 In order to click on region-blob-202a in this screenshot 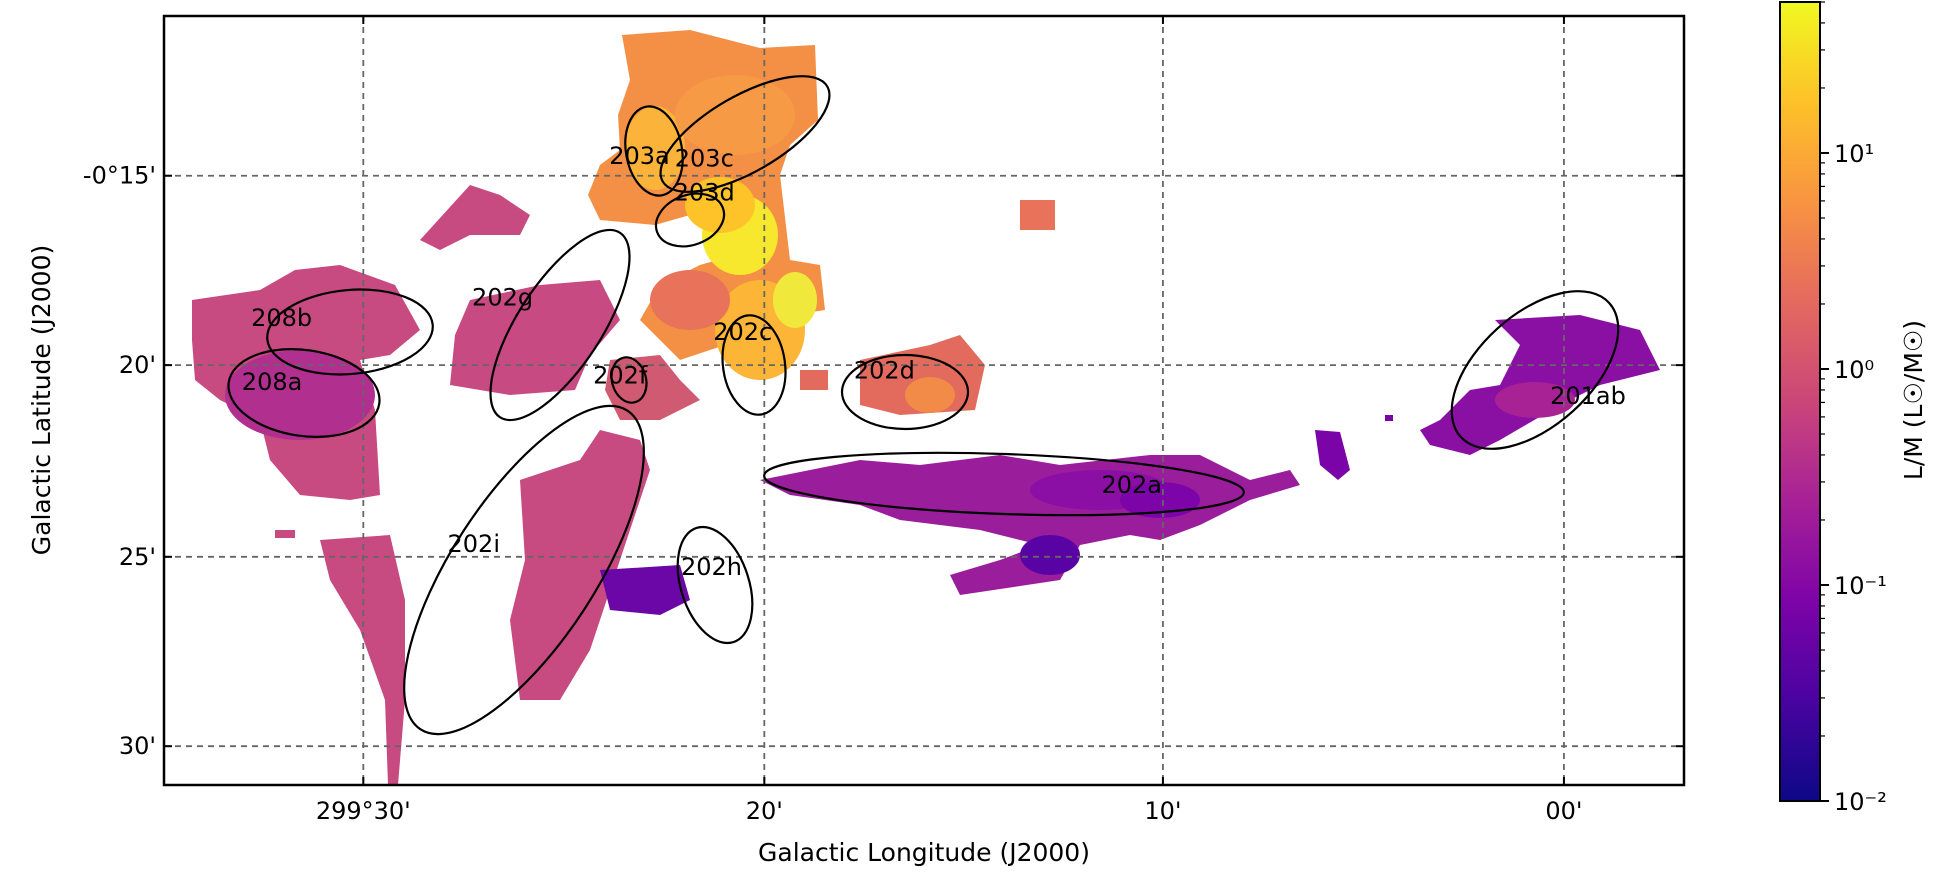, I will do `click(1030, 525)`.